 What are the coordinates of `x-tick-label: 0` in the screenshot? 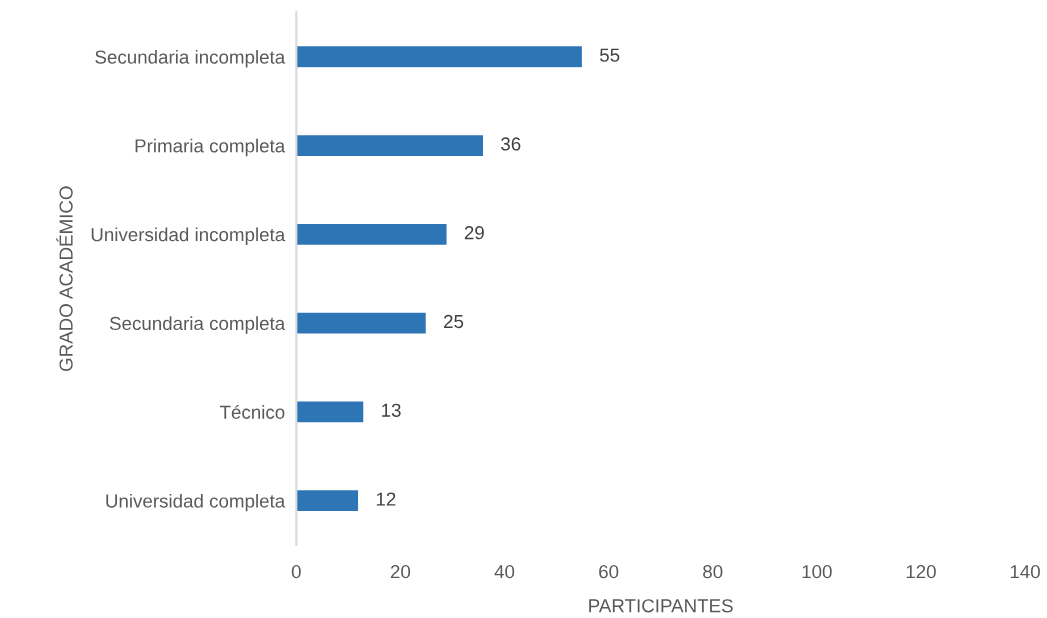 It's located at (296, 572).